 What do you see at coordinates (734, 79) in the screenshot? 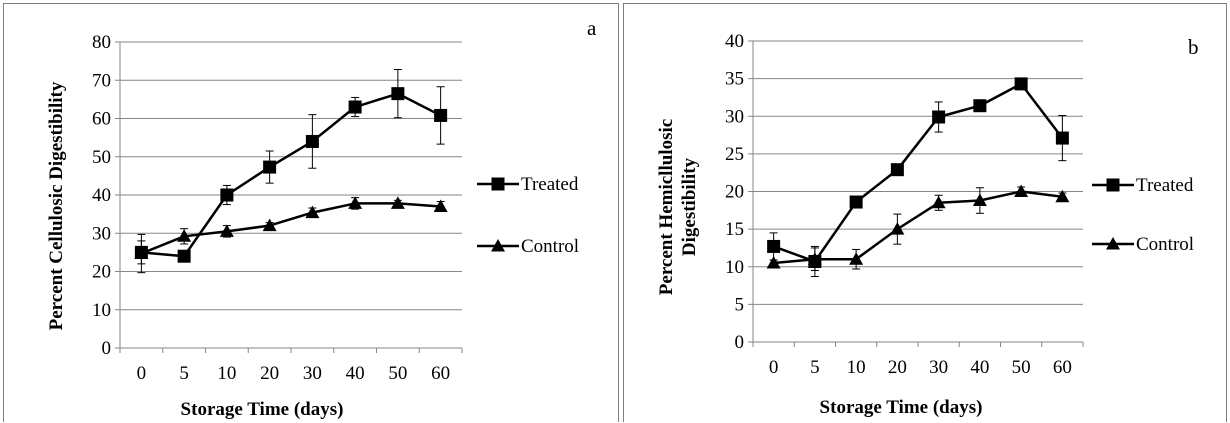
I see `y-tick-label: 35` at bounding box center [734, 79].